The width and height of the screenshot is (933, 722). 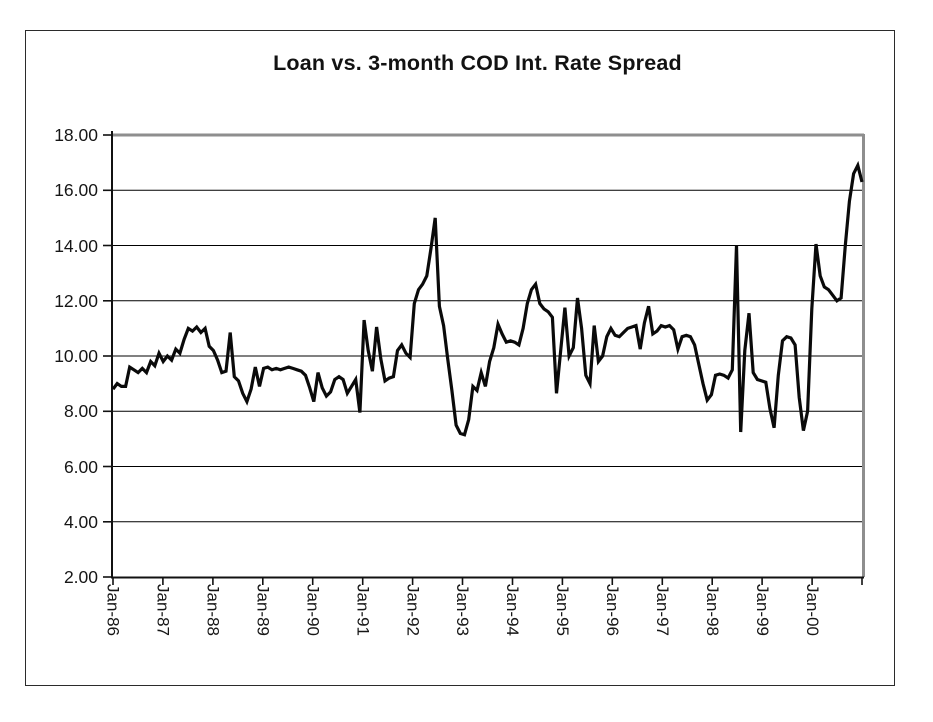 What do you see at coordinates (76, 135) in the screenshot?
I see `y-axis-label: 18.00` at bounding box center [76, 135].